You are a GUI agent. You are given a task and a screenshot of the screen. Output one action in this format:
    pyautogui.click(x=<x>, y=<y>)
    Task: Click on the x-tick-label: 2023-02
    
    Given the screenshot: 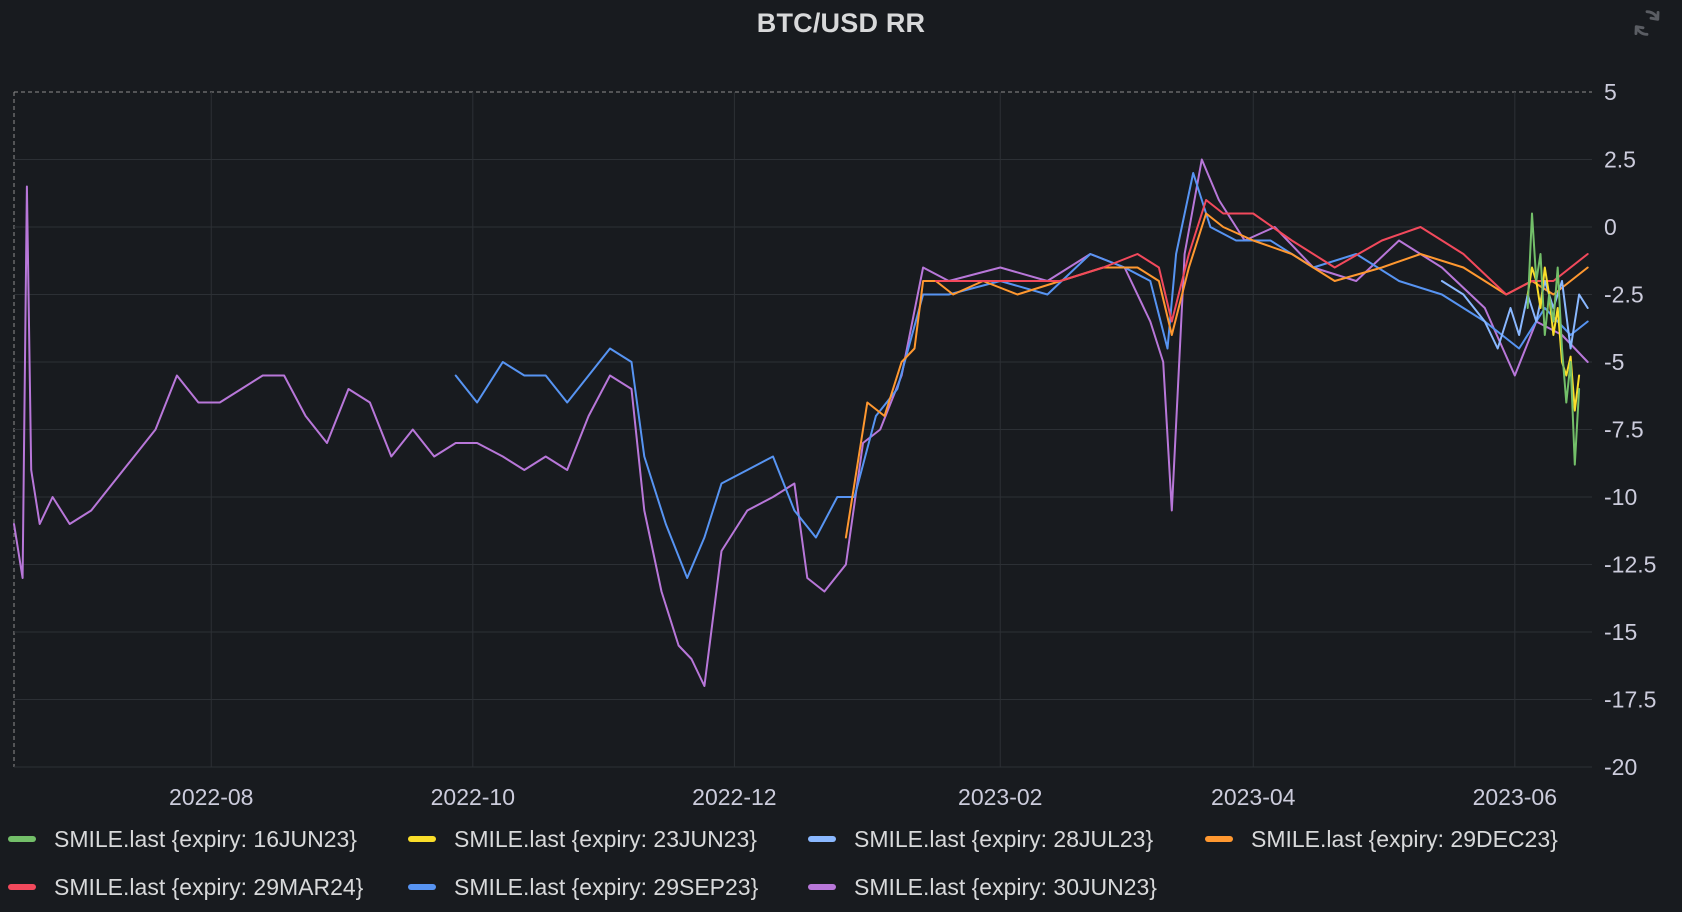 What is the action you would take?
    pyautogui.click(x=1000, y=797)
    